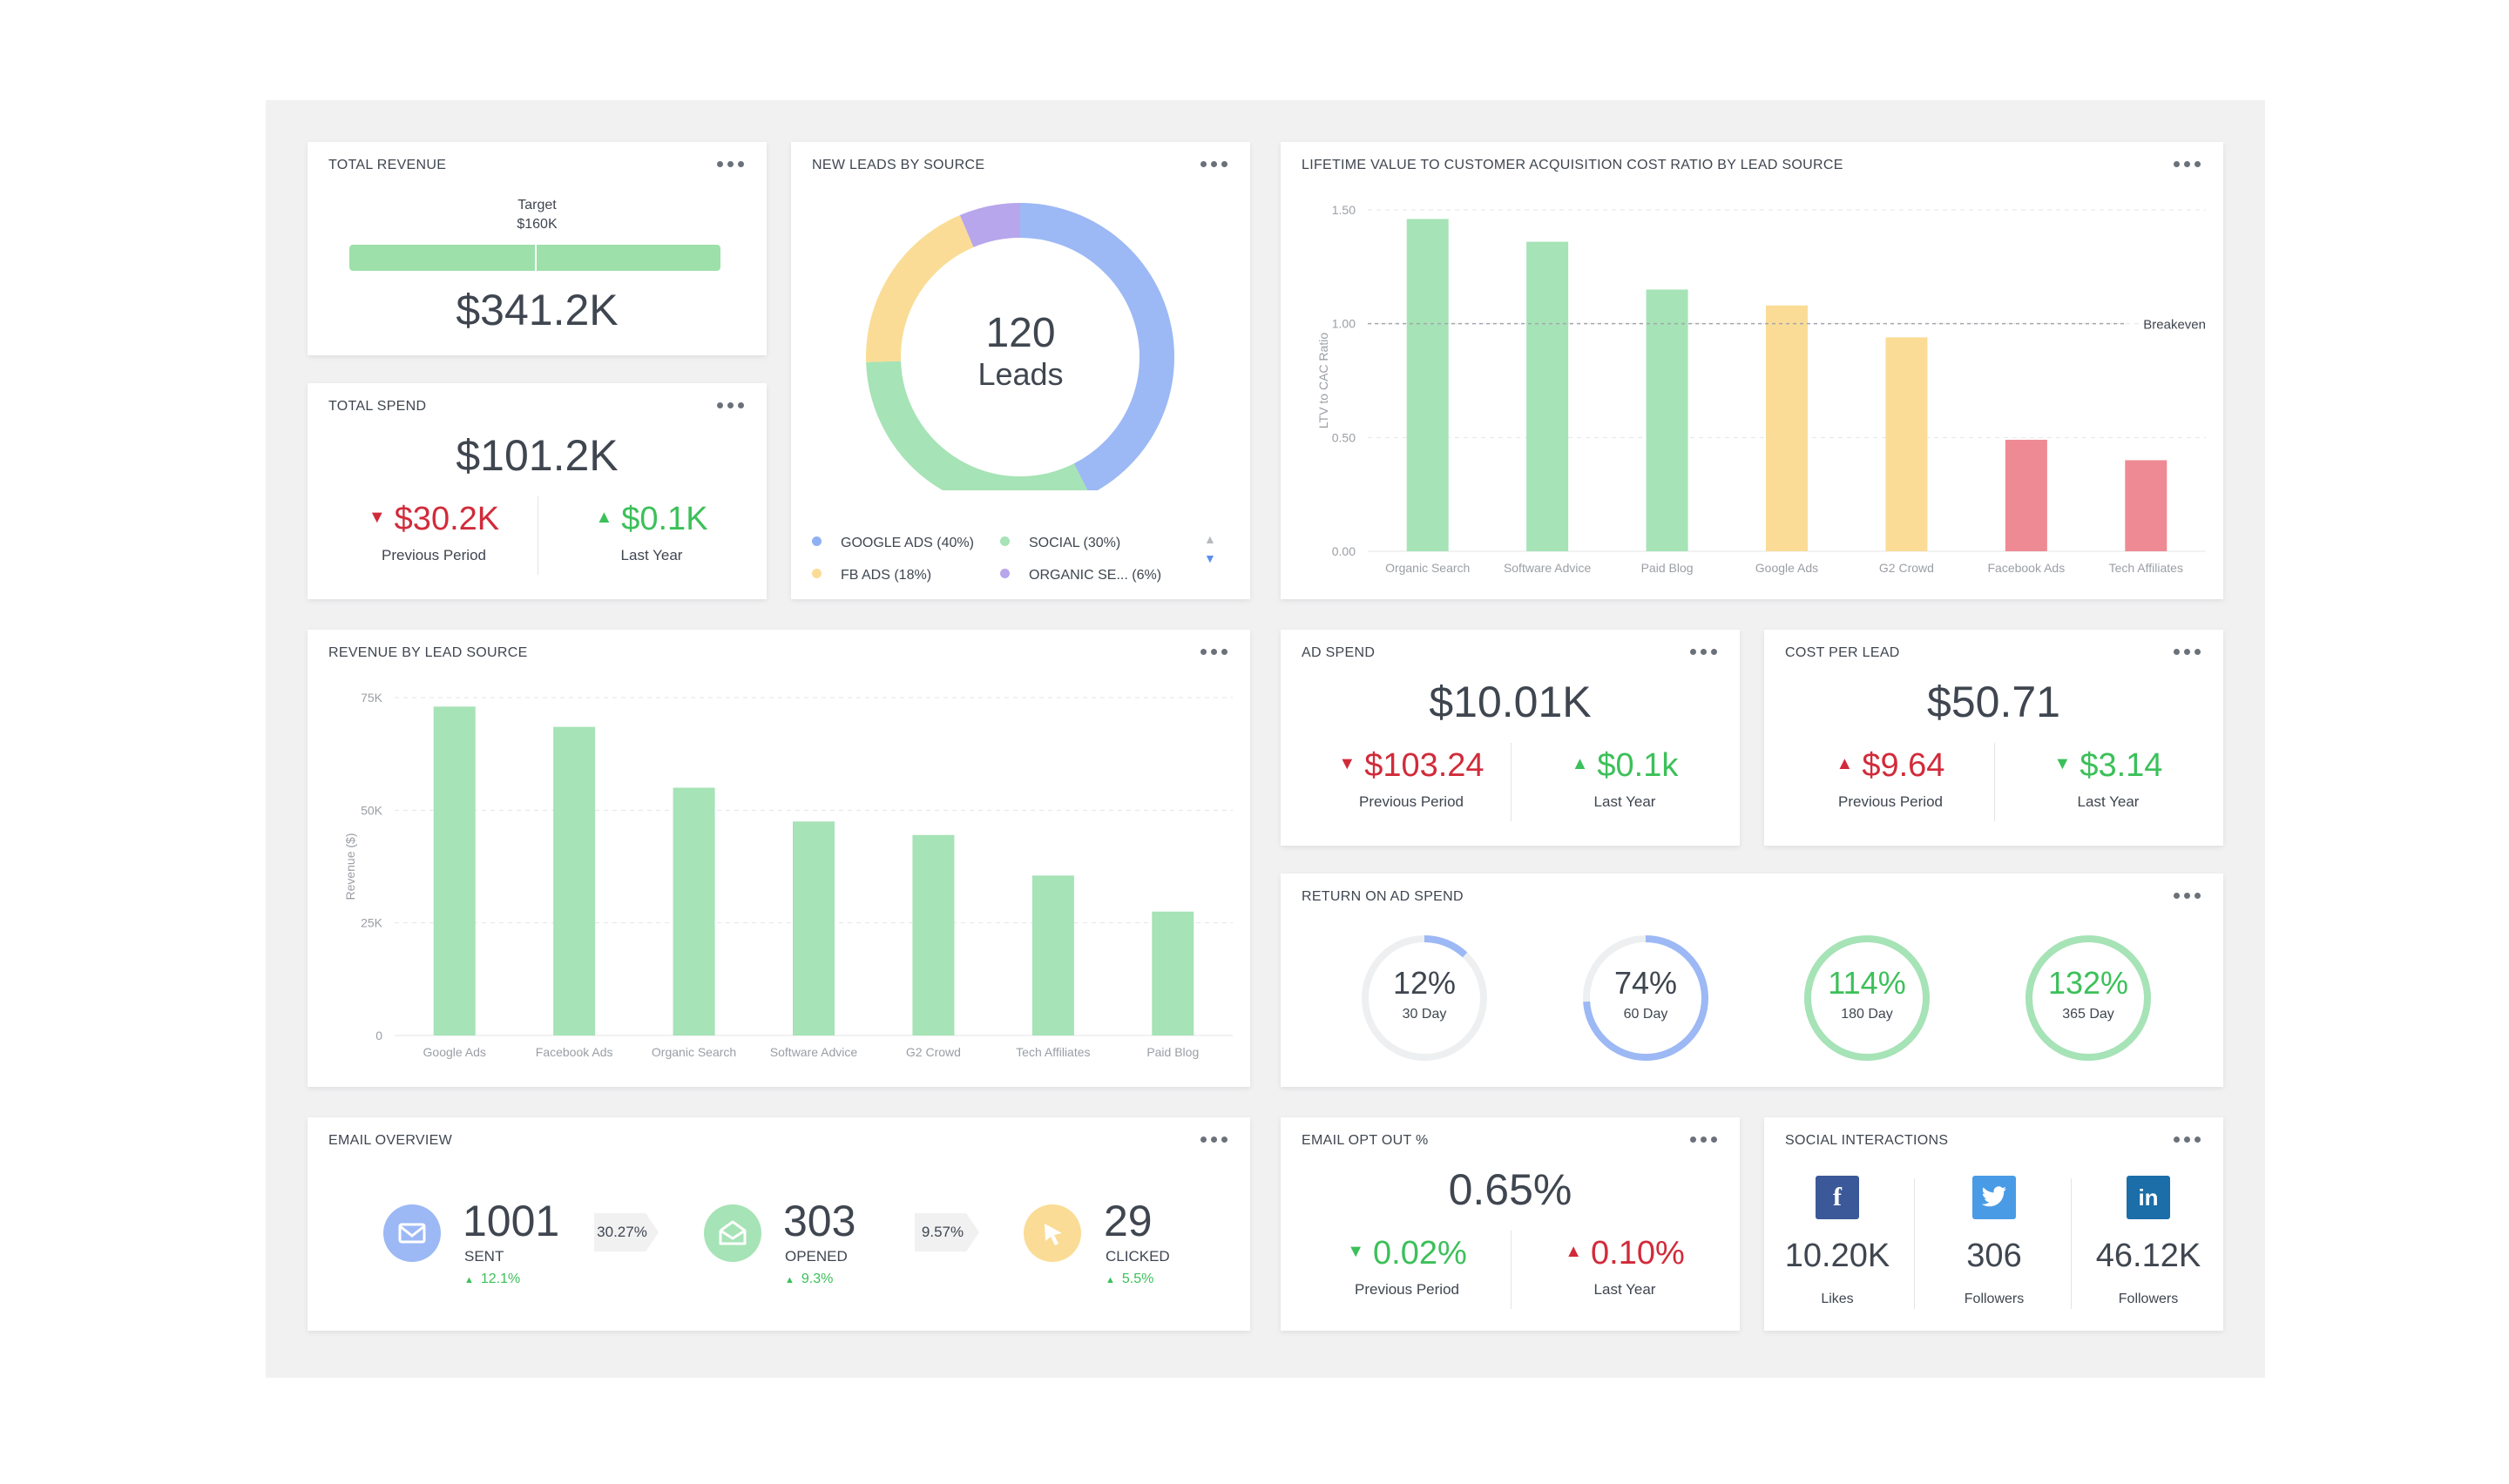 Image resolution: width=2509 pixels, height=1484 pixels. What do you see at coordinates (1424, 1014) in the screenshot?
I see `roas-period: 30 Day` at bounding box center [1424, 1014].